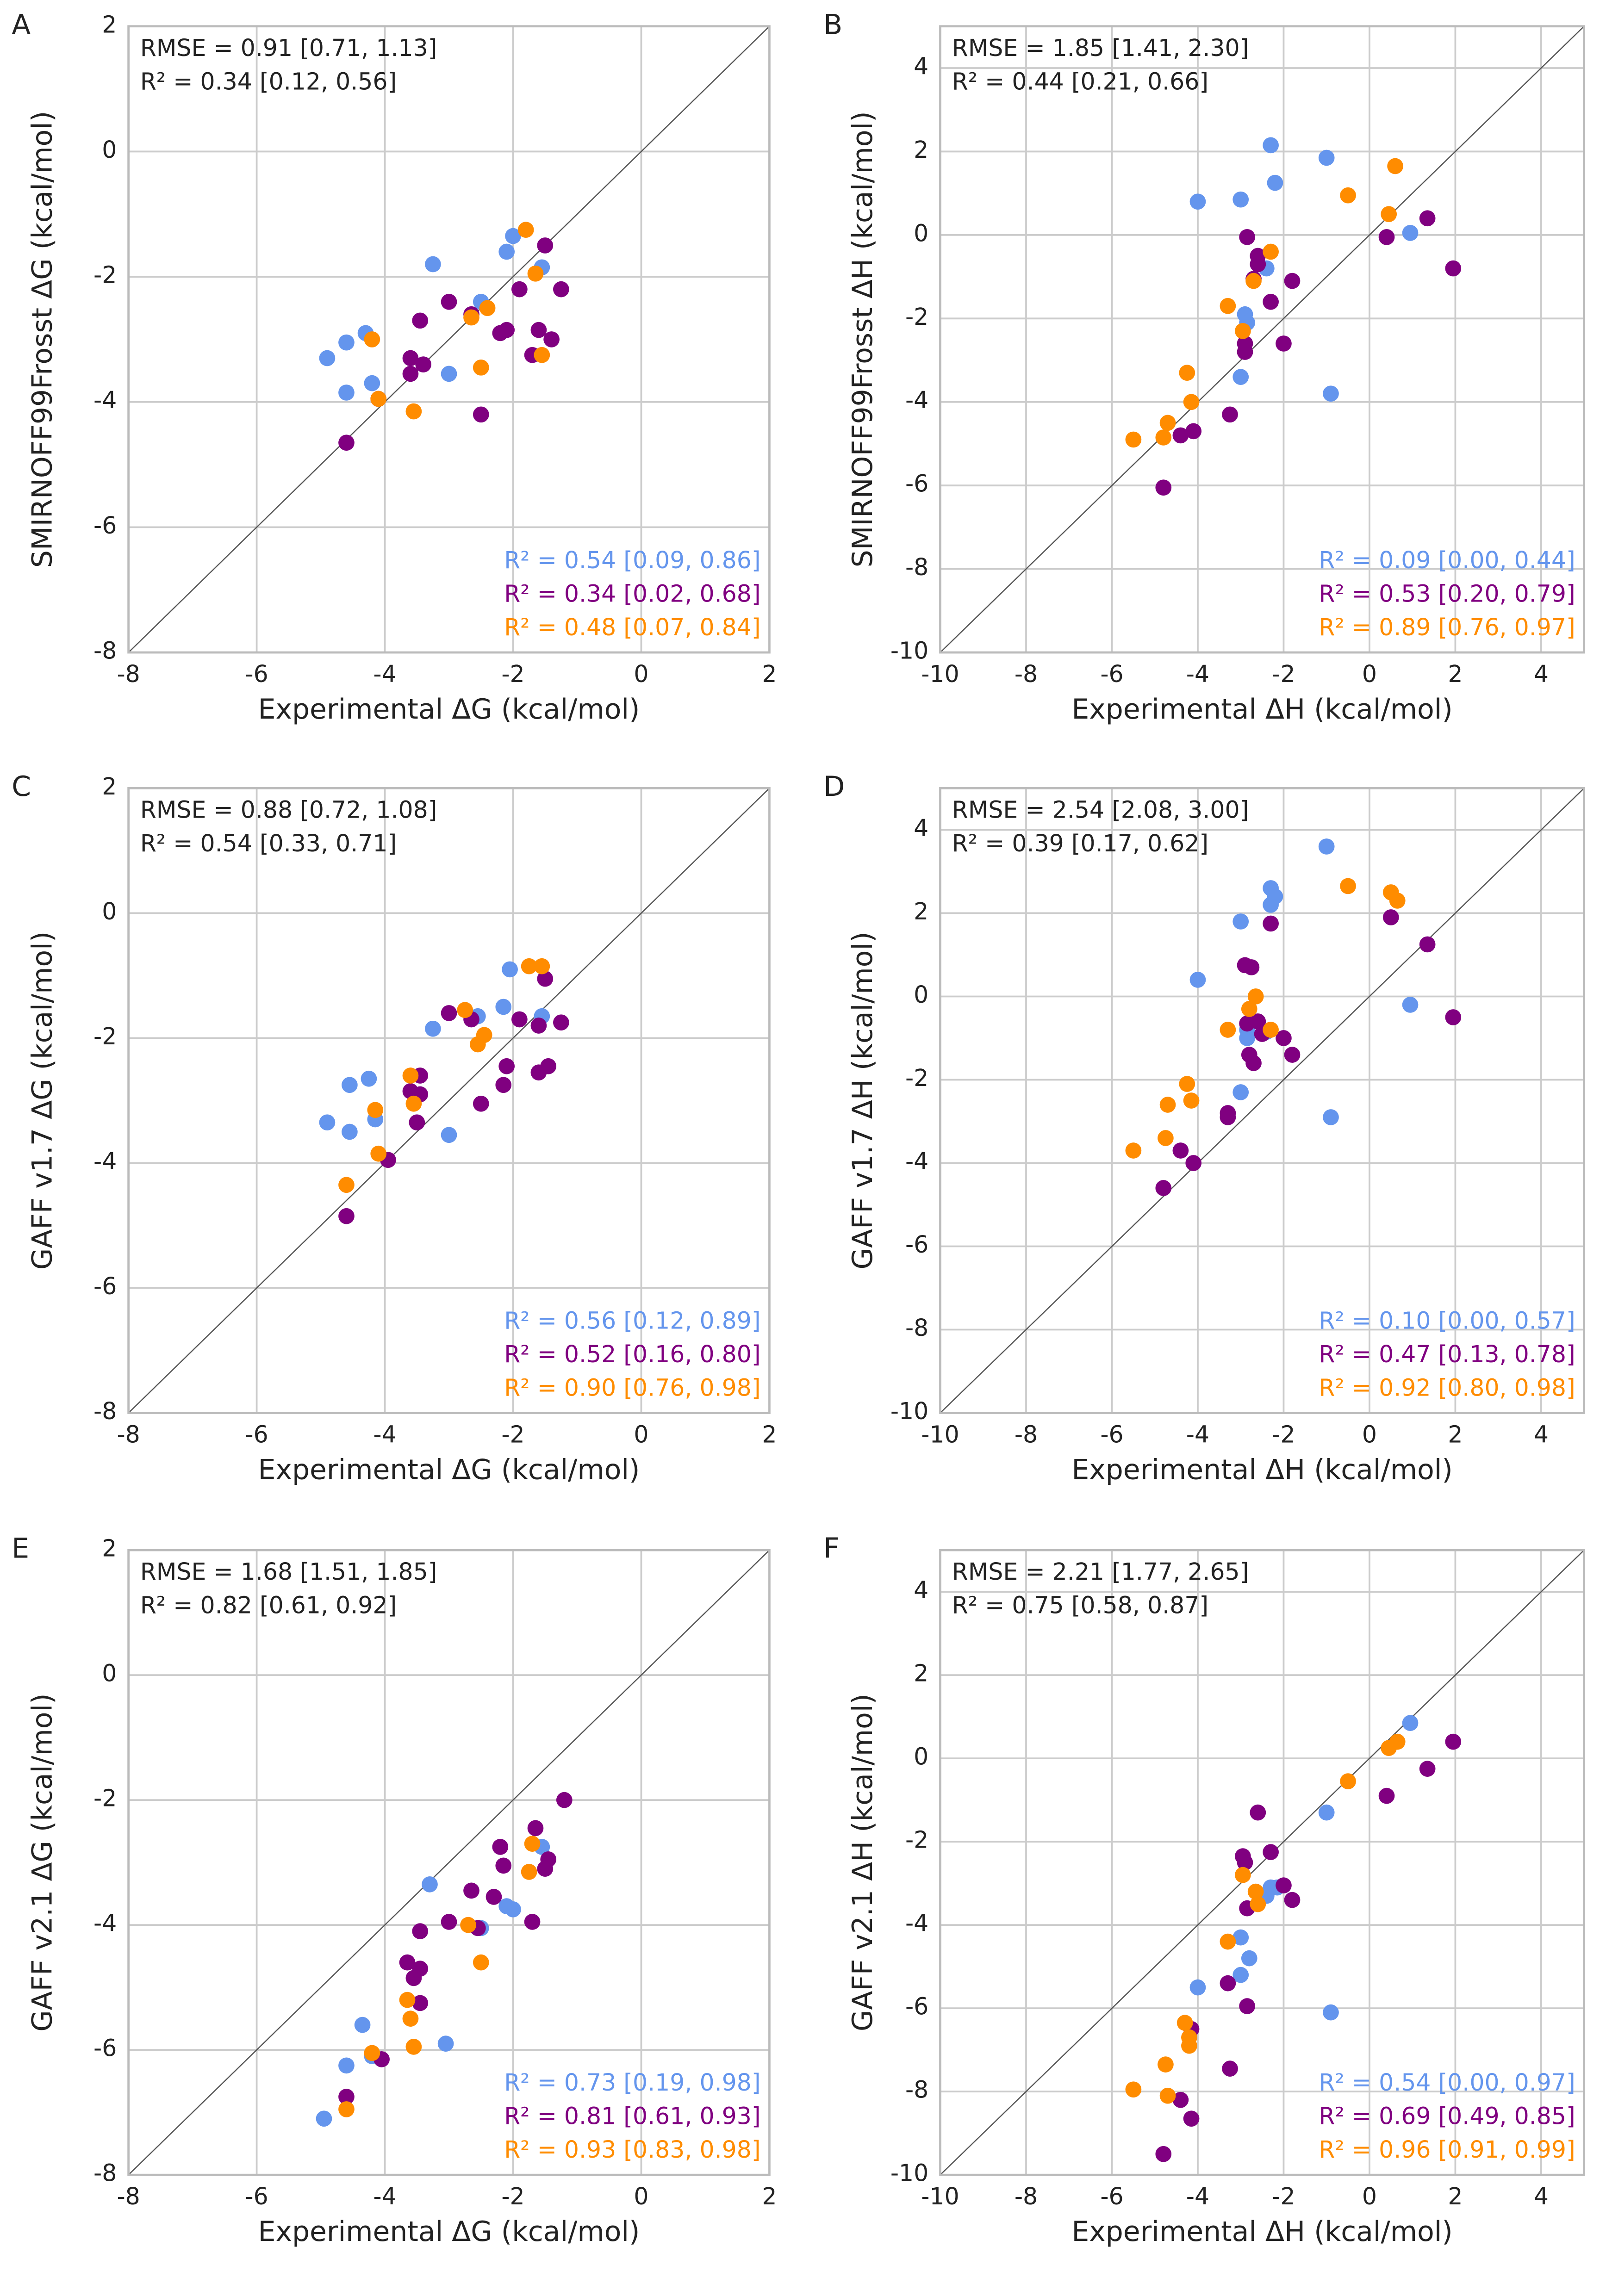 This screenshot has width=1606, height=2296. Describe the element at coordinates (1101, 48) in the screenshot. I see `annotation: RMSE = 1.85 [1.41, 2.30]` at that location.